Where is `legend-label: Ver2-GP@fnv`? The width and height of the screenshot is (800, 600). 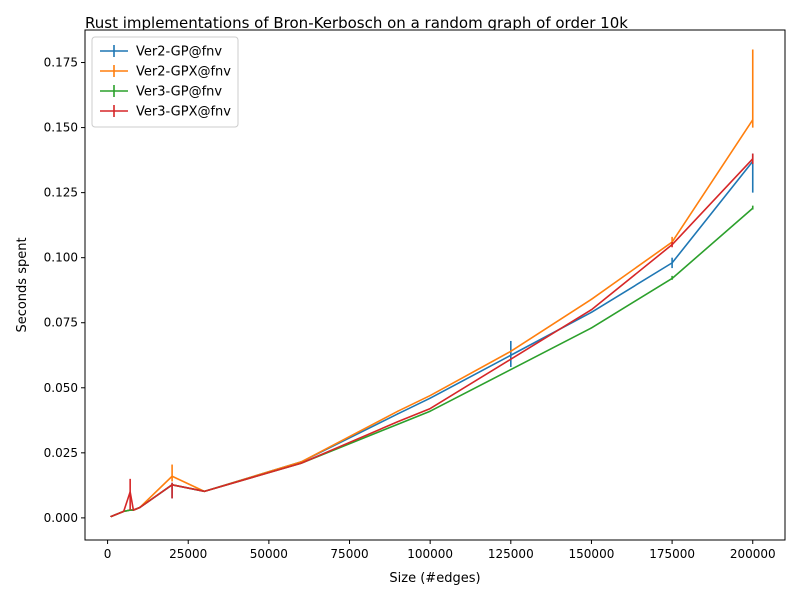 legend-label: Ver2-GP@fnv is located at coordinates (179, 52).